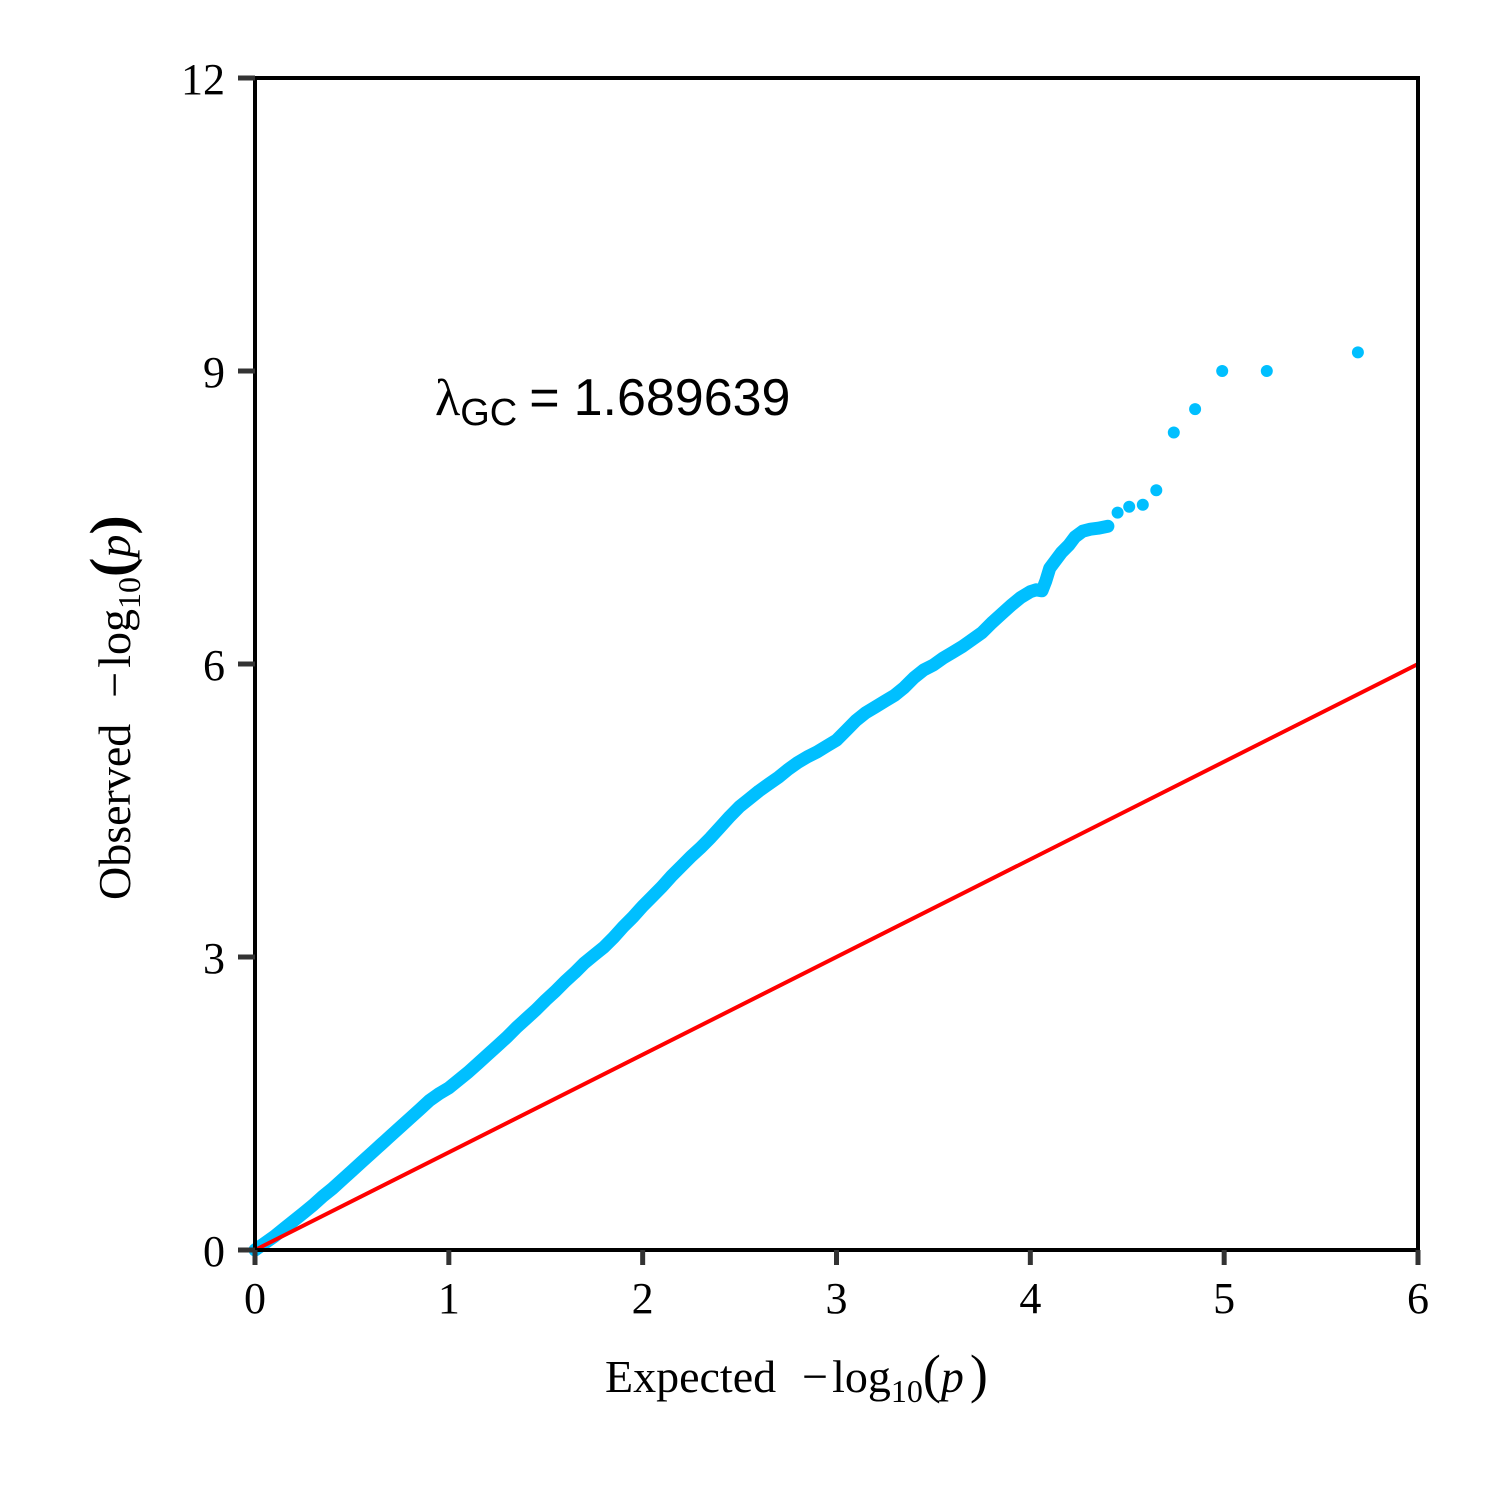 Image resolution: width=1500 pixels, height=1500 pixels. Describe the element at coordinates (112, 707) in the screenshot. I see `y-axis-title: Observed − log10(p)` at that location.